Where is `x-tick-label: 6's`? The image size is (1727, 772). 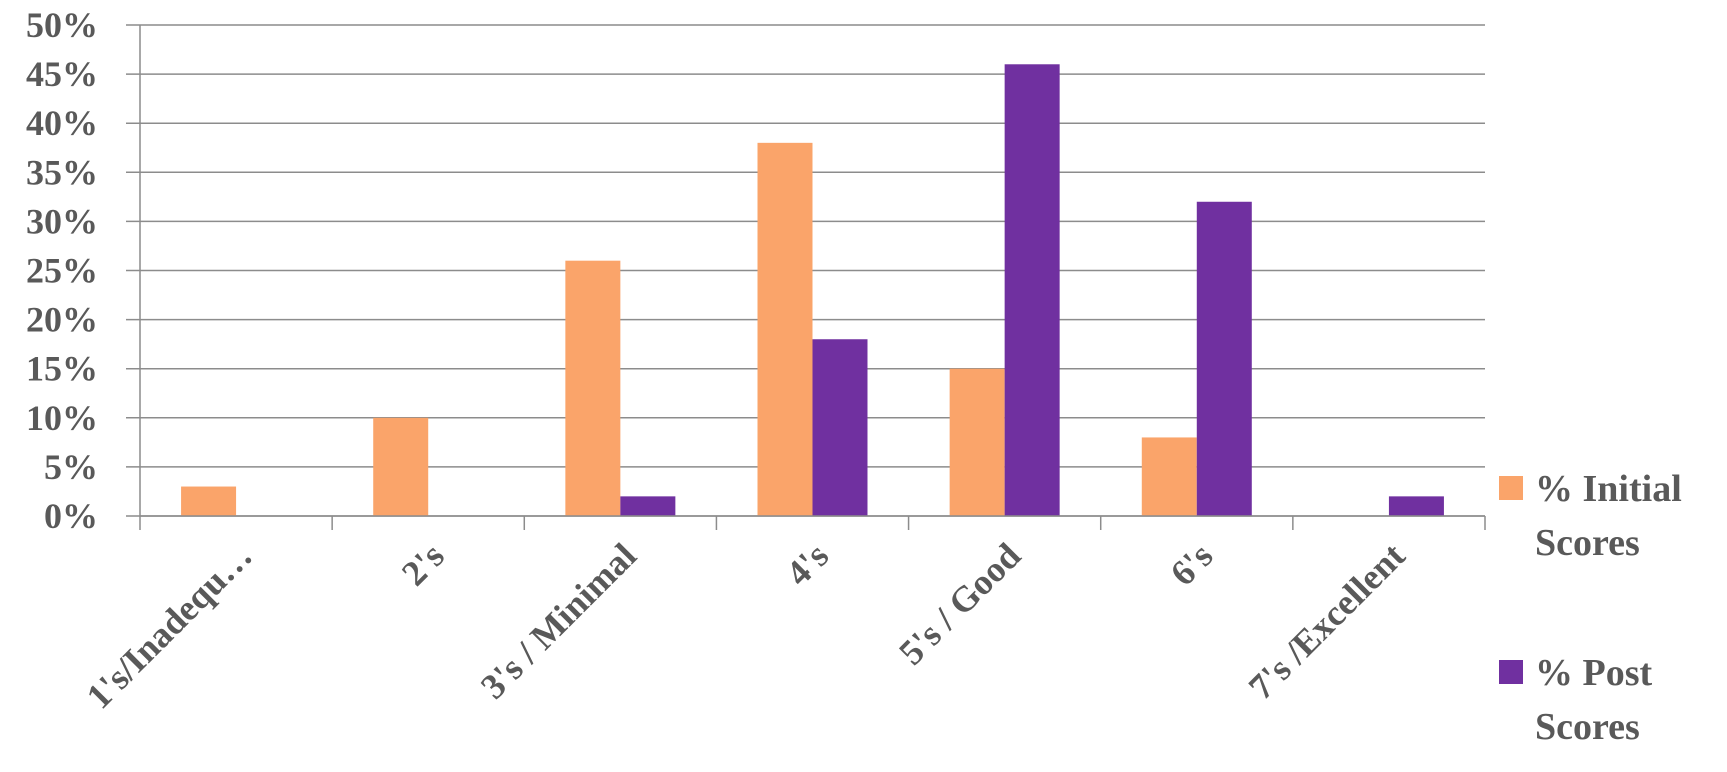 x-tick-label: 6's is located at coordinates (1191, 564).